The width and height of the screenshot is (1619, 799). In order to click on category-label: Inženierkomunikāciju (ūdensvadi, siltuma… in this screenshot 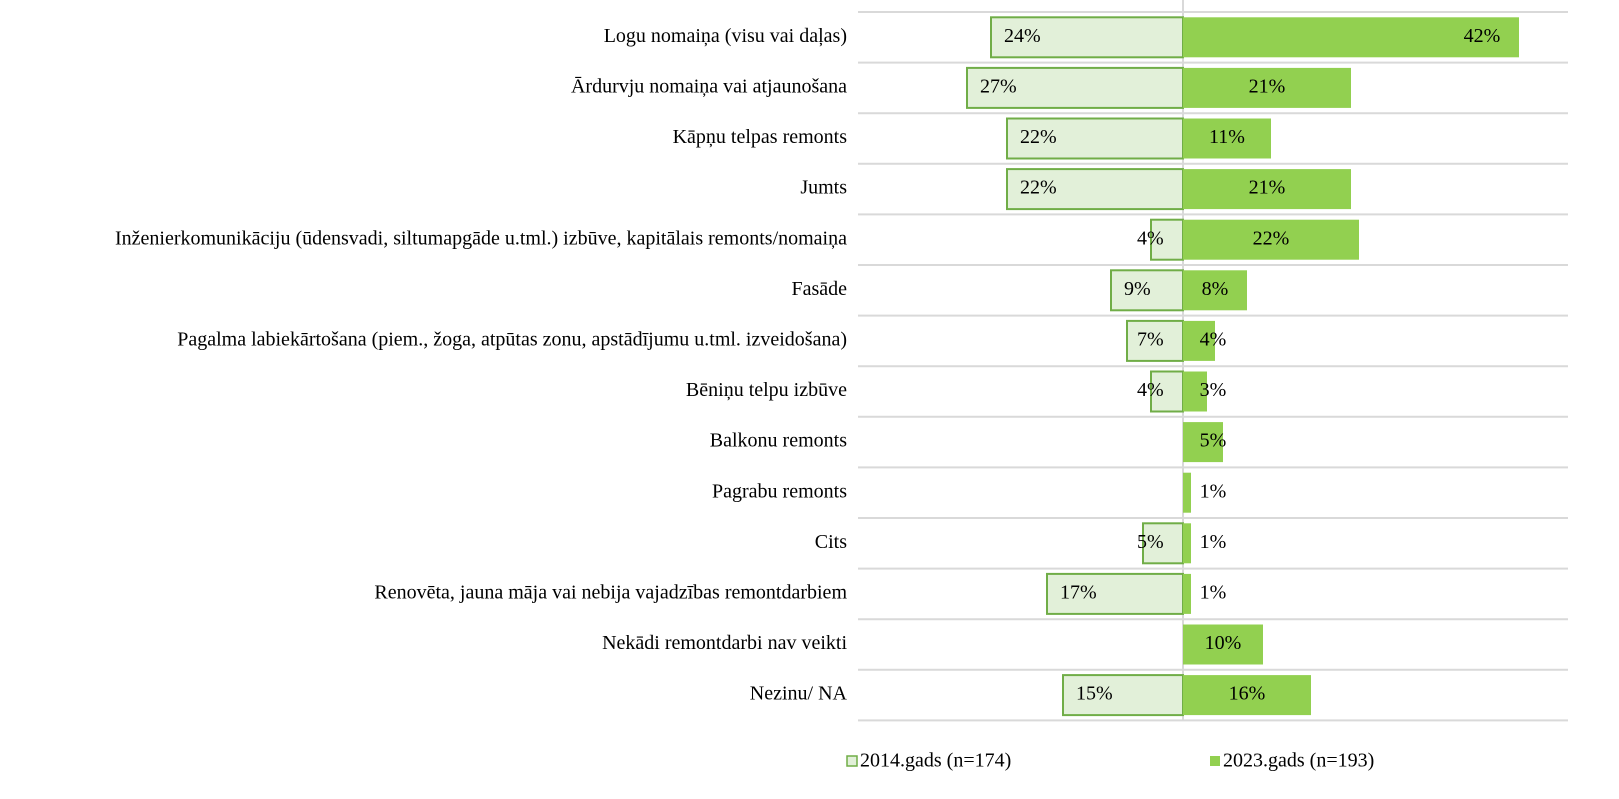, I will do `click(481, 238)`.